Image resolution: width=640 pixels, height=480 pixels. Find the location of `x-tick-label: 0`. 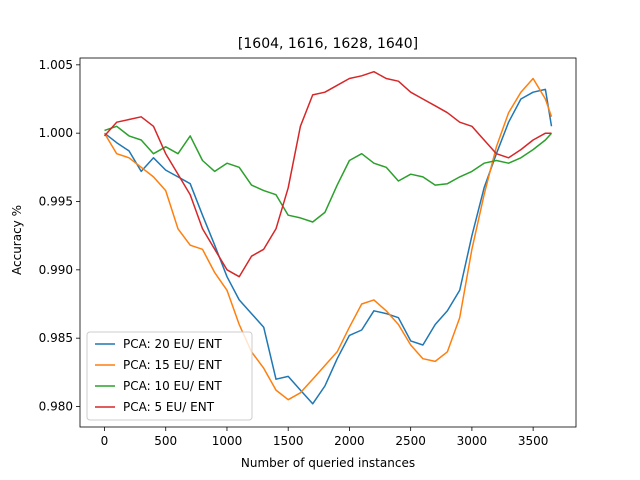

x-tick-label: 0 is located at coordinates (105, 441).